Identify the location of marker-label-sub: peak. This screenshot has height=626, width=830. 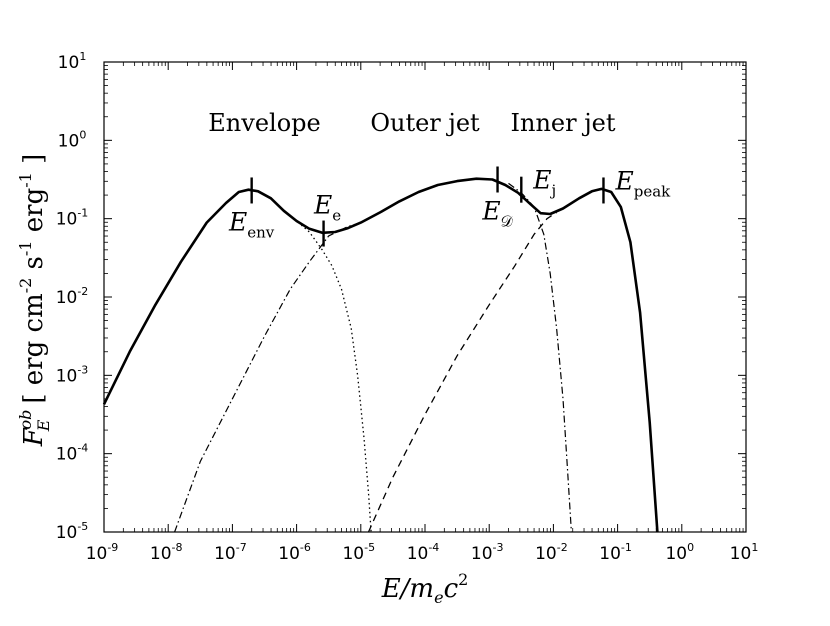
(652, 191).